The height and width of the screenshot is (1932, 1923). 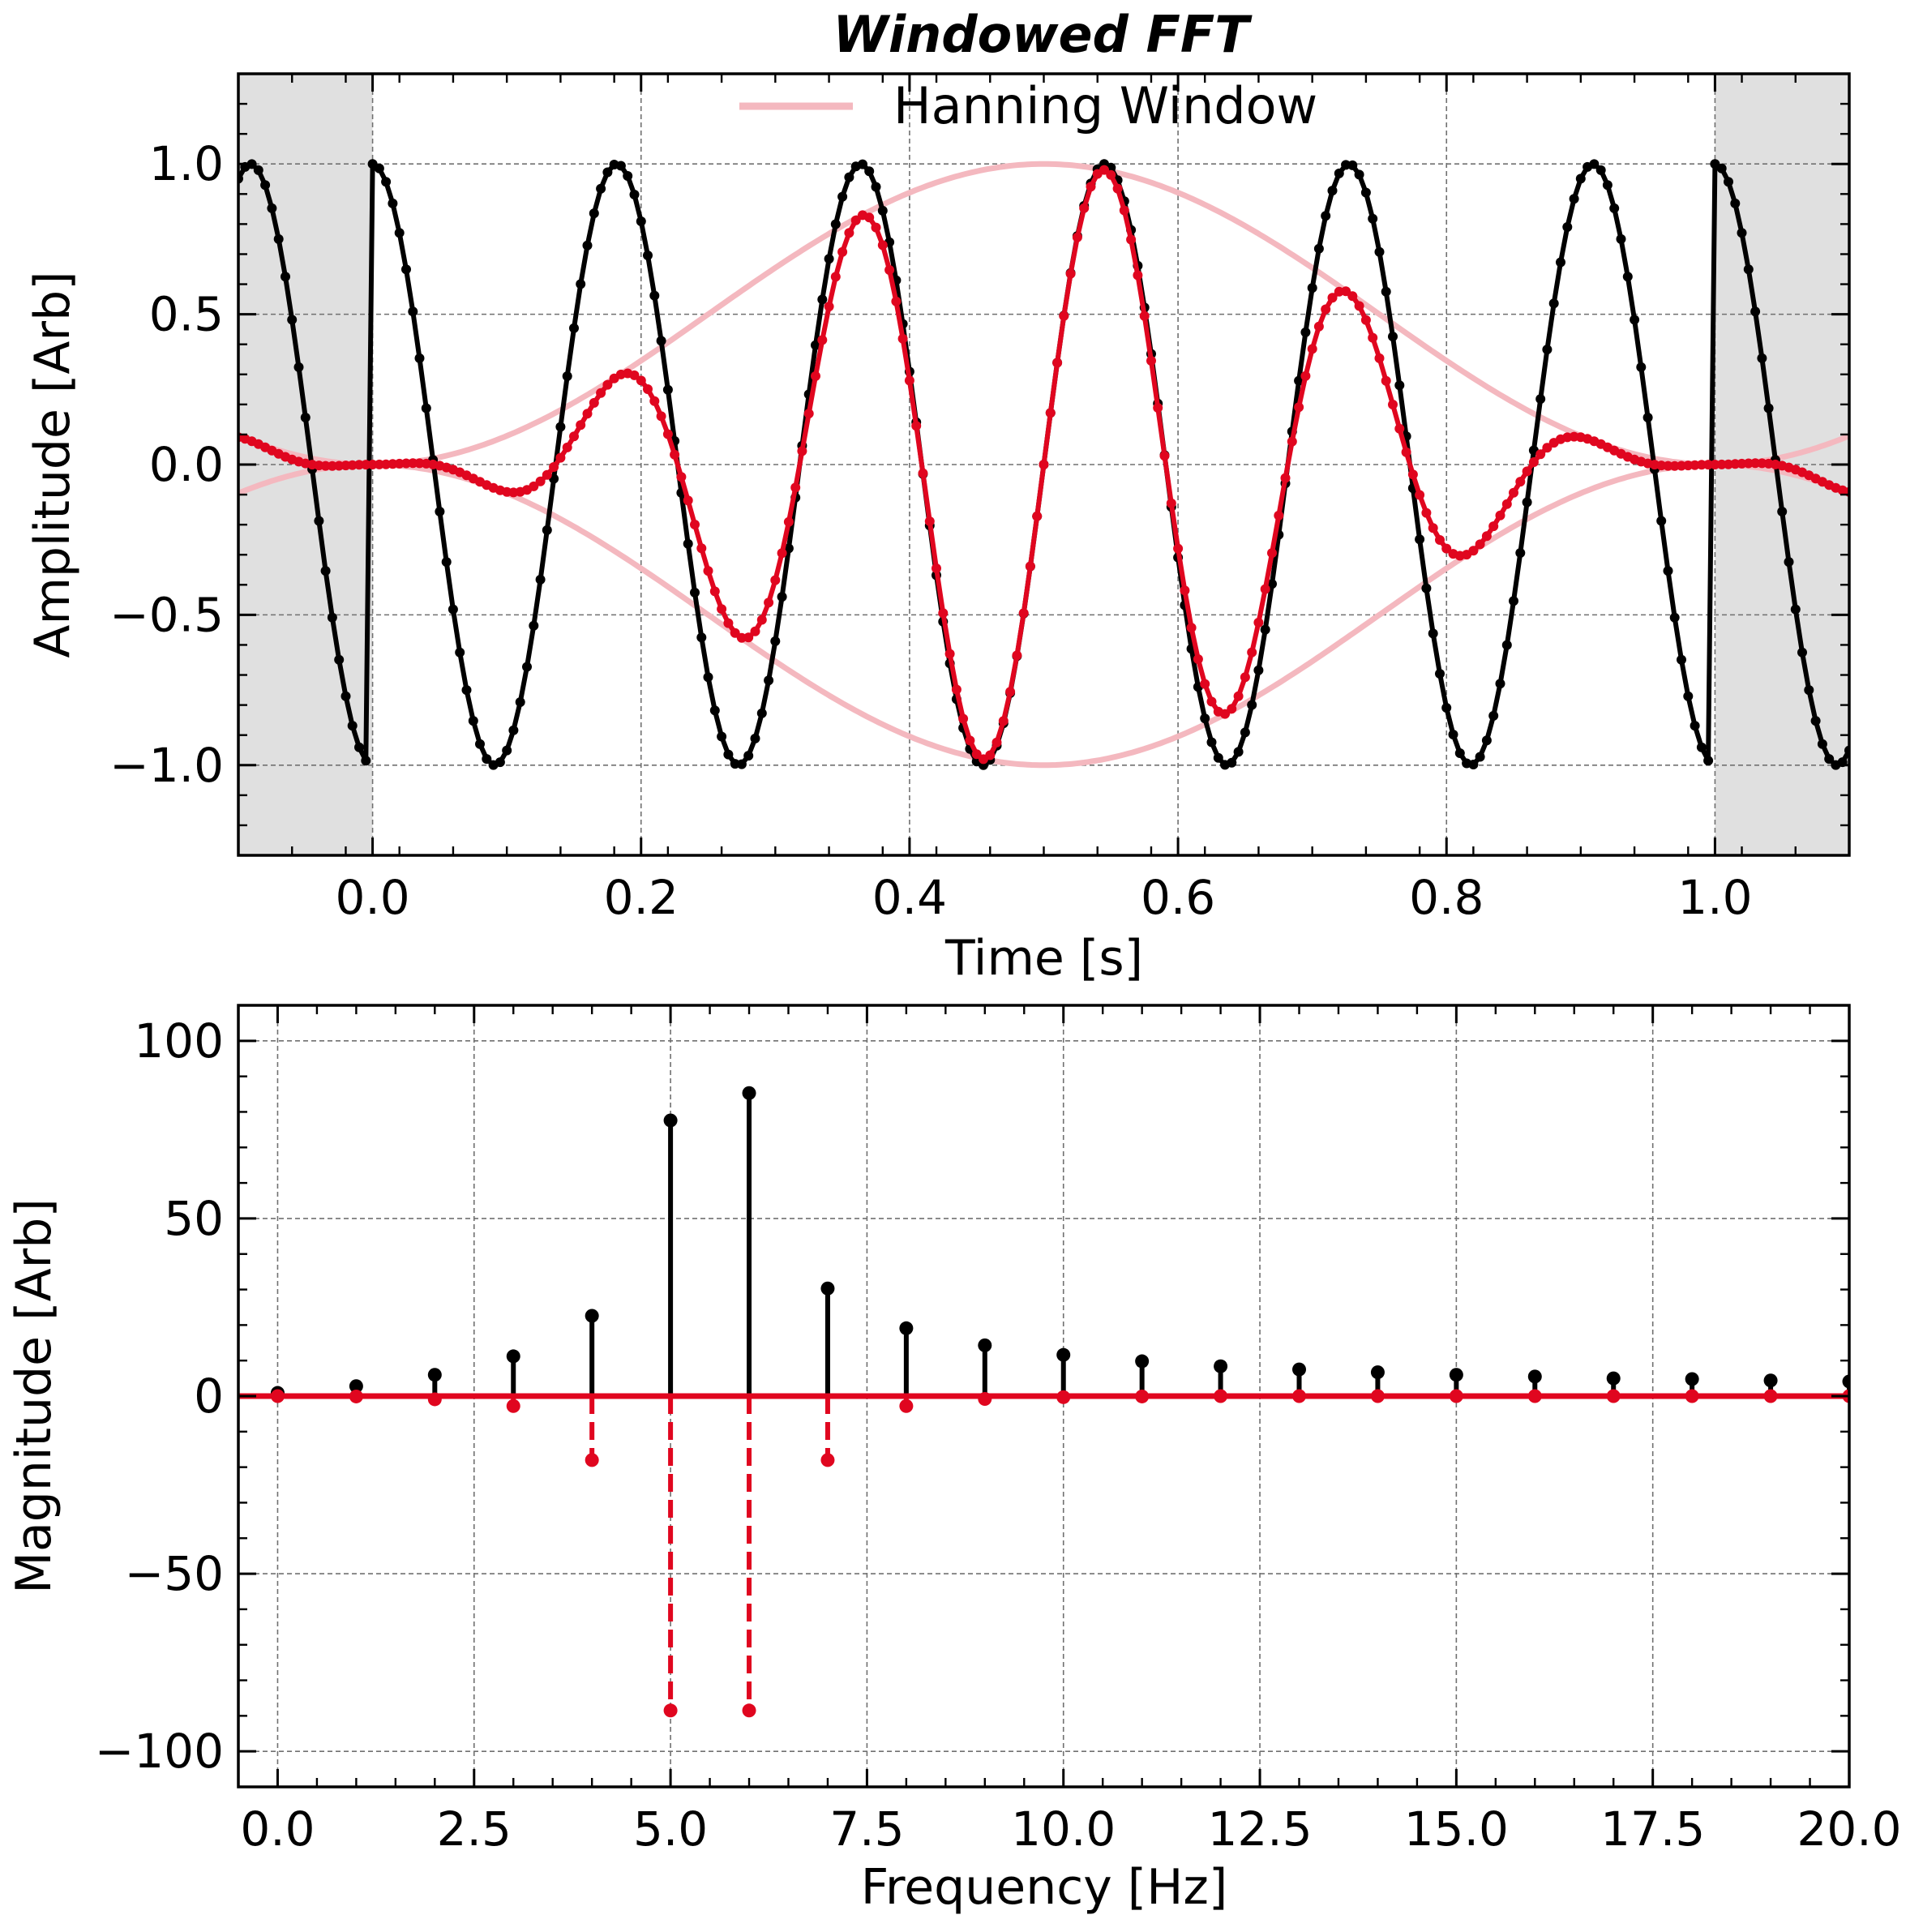 I want to click on x-tick-label: 5.0, so click(x=670, y=1829).